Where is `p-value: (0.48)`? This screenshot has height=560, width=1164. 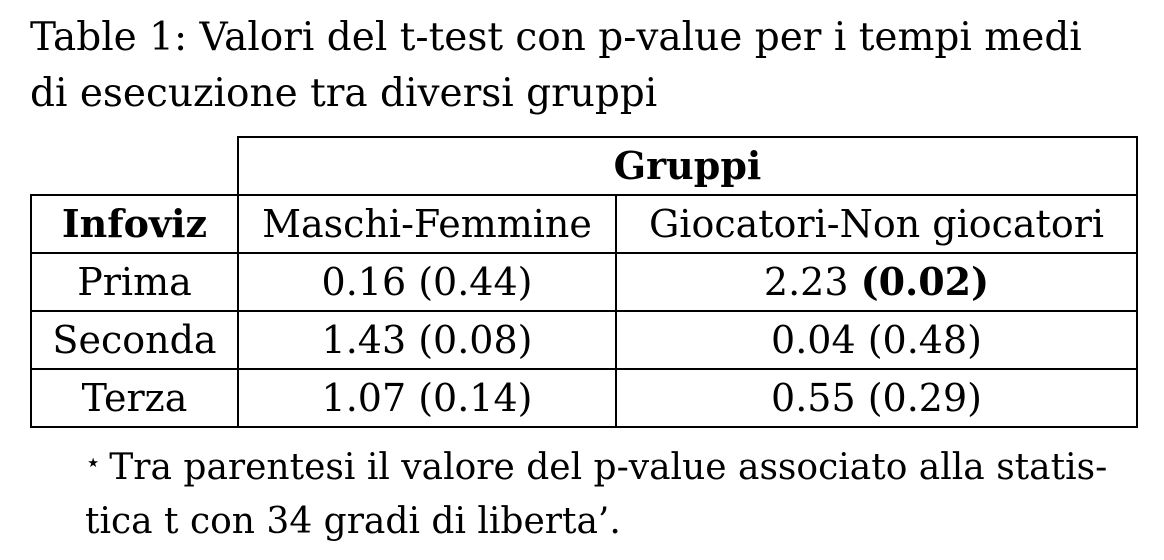 p-value: (0.48) is located at coordinates (924, 340).